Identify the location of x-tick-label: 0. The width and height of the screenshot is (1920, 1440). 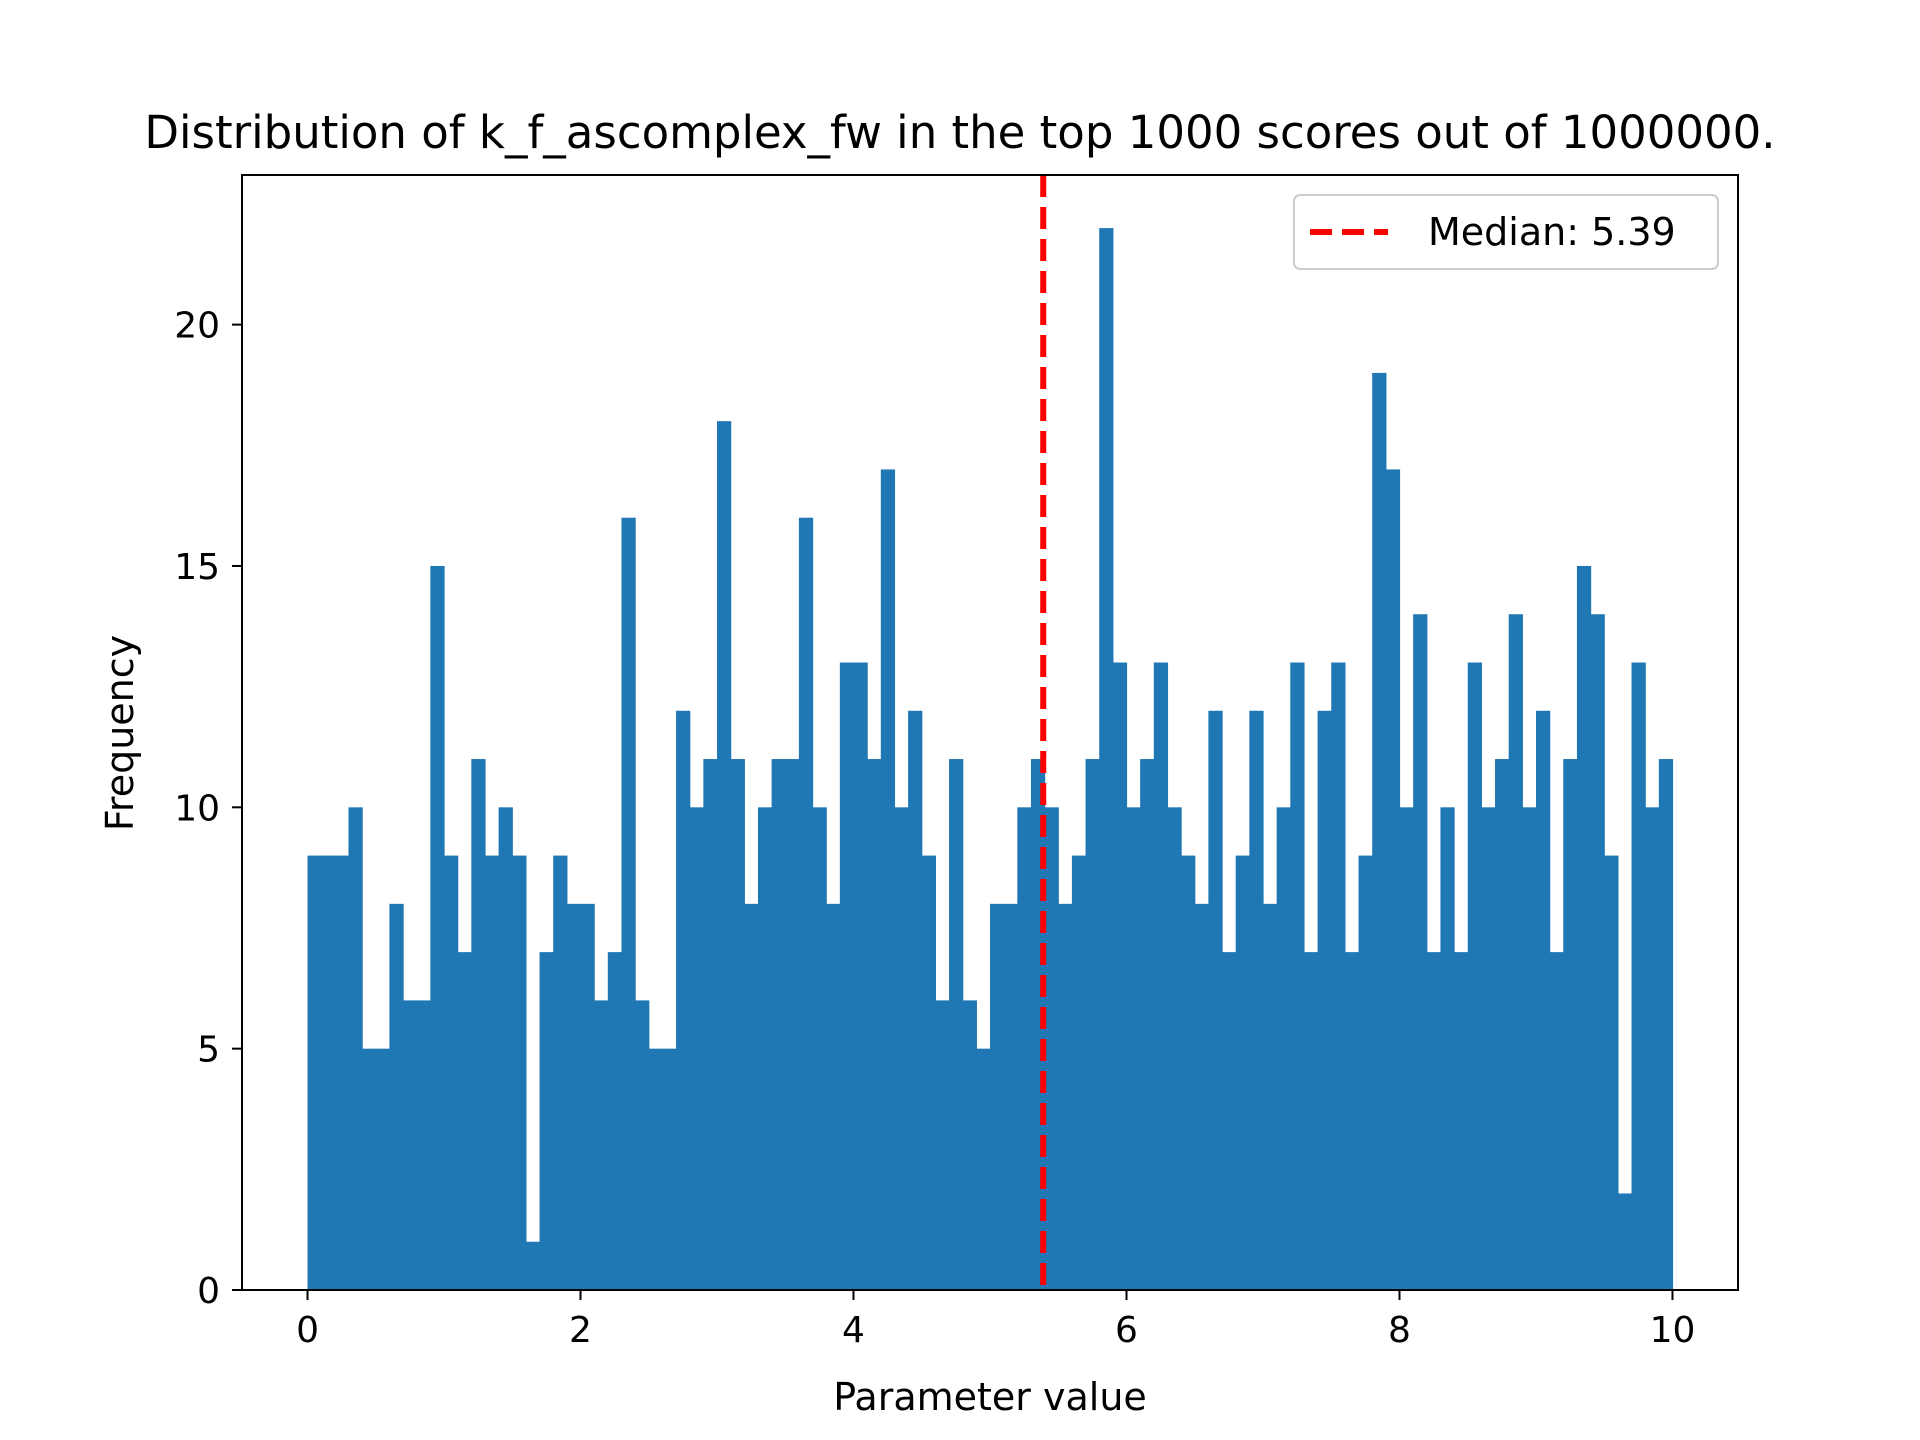
(307, 1330).